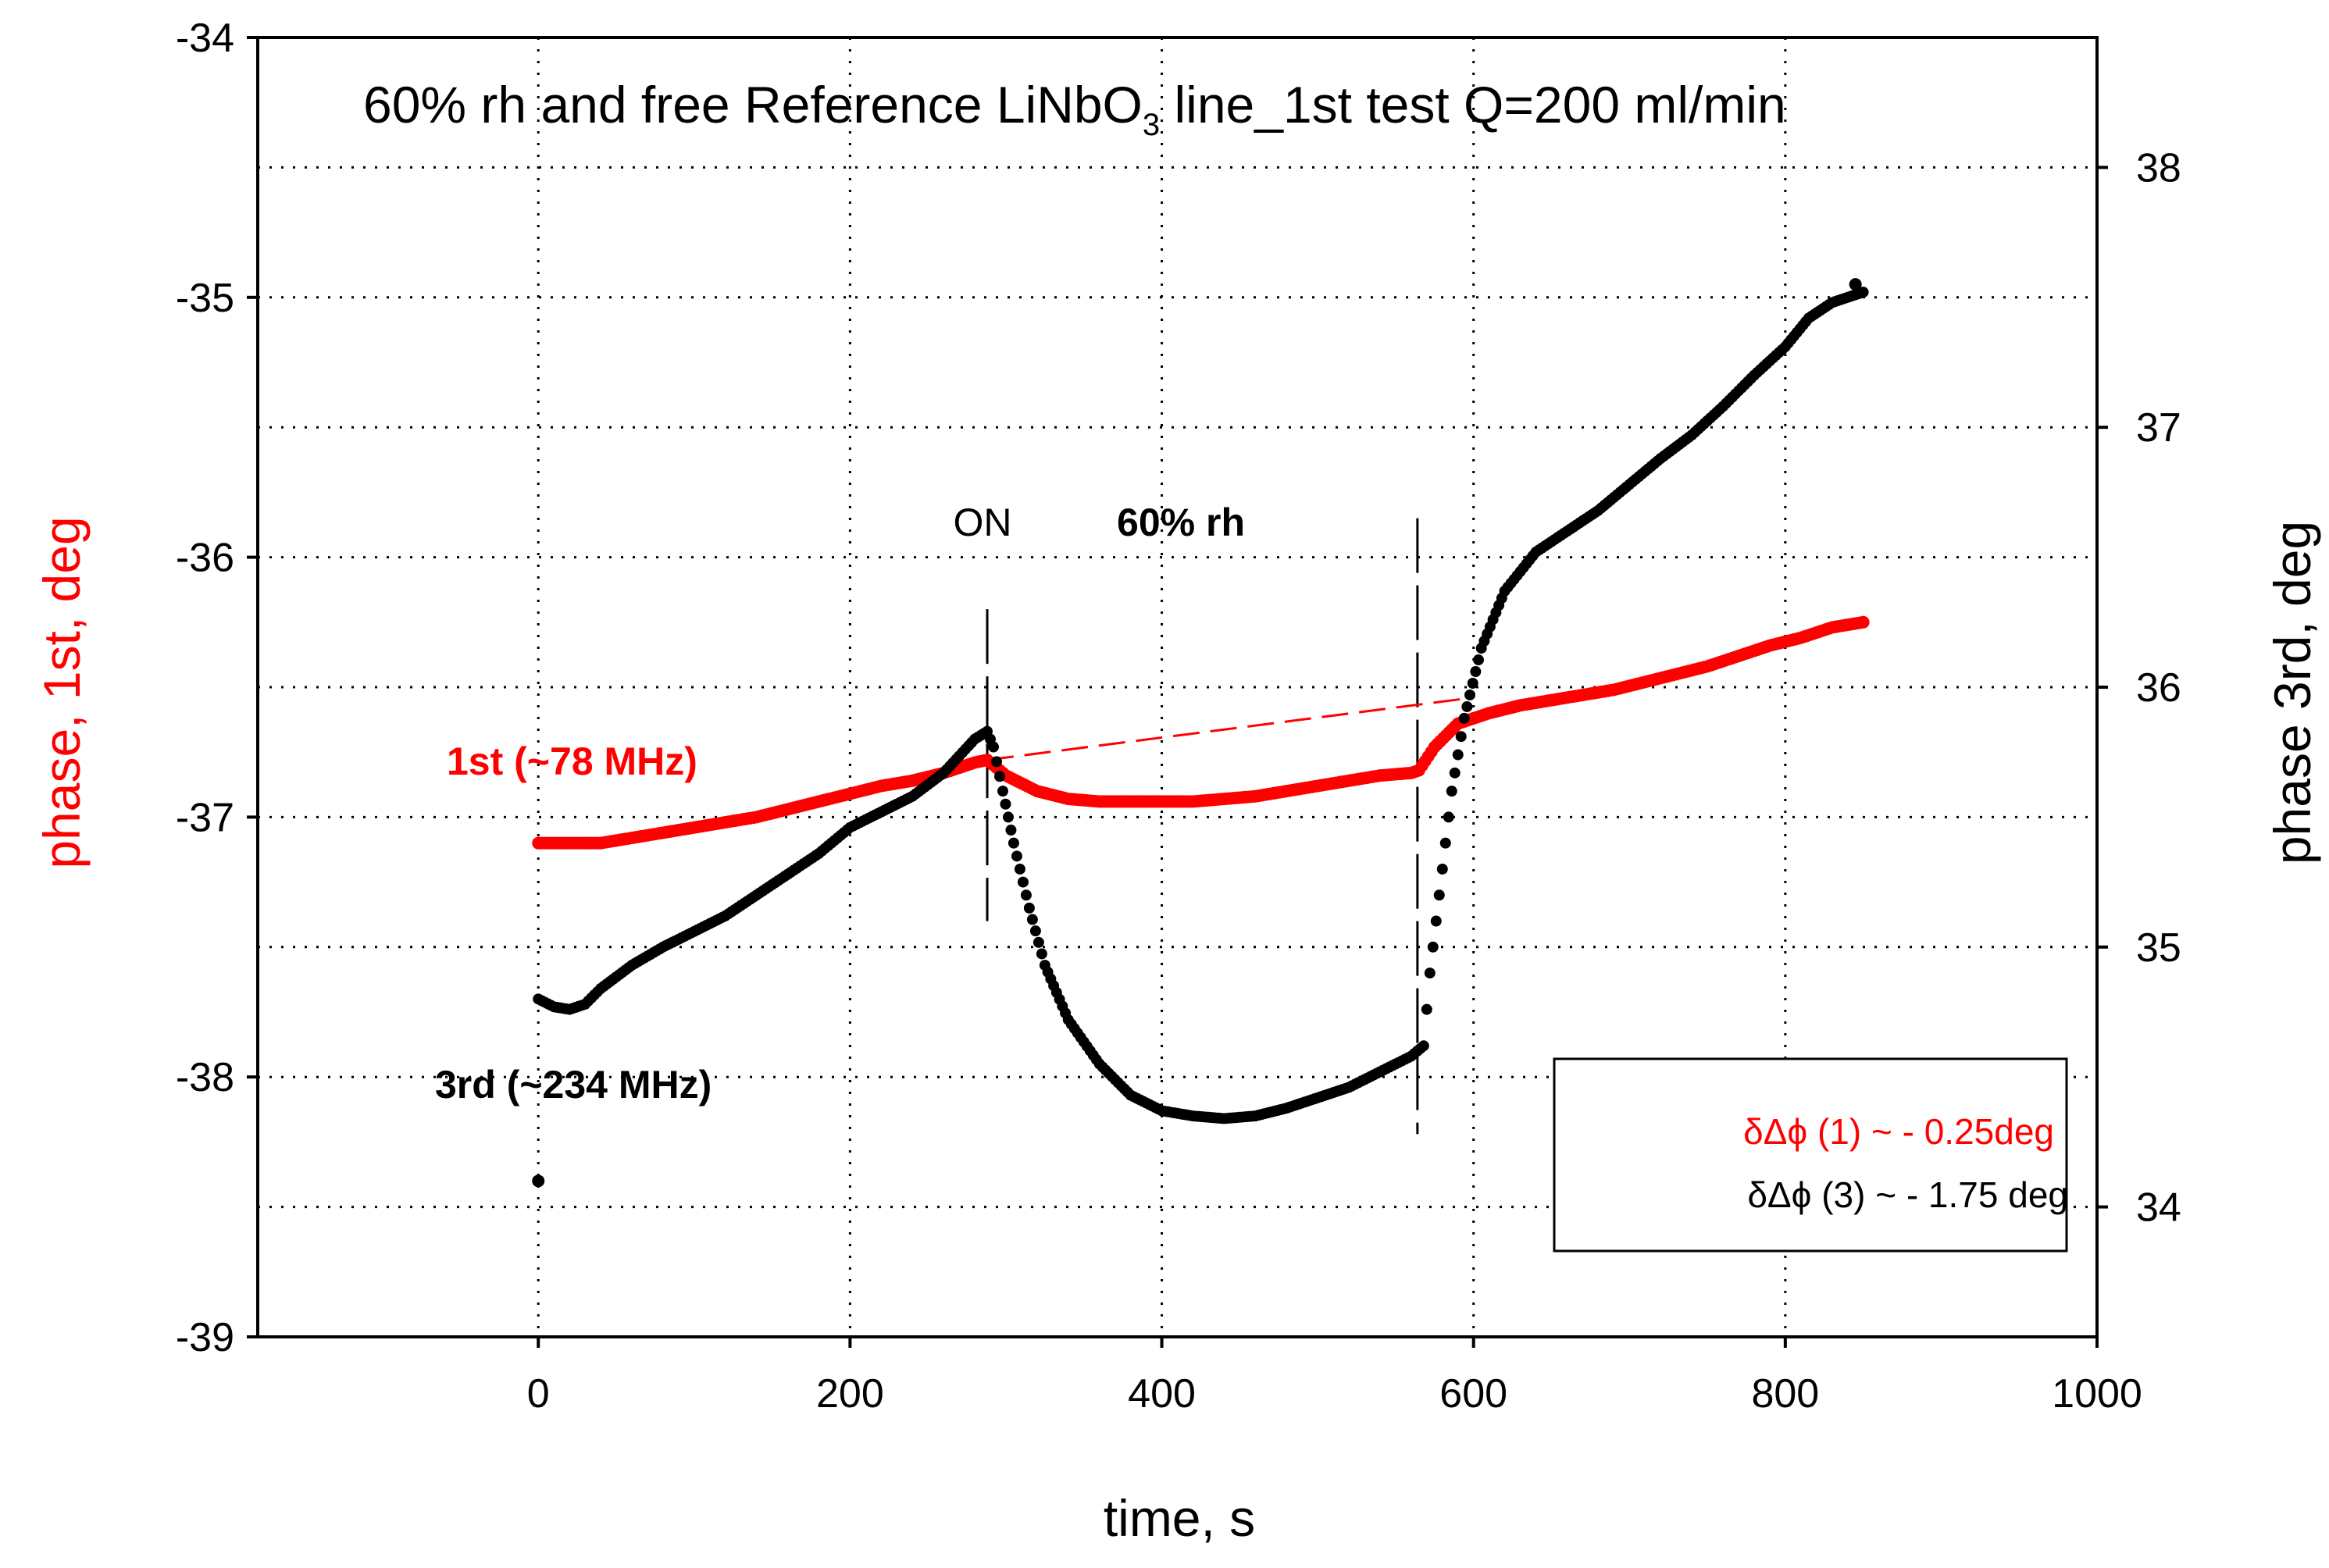 The height and width of the screenshot is (1568, 2329). I want to click on y-right-tick-label: 37, so click(2158, 428).